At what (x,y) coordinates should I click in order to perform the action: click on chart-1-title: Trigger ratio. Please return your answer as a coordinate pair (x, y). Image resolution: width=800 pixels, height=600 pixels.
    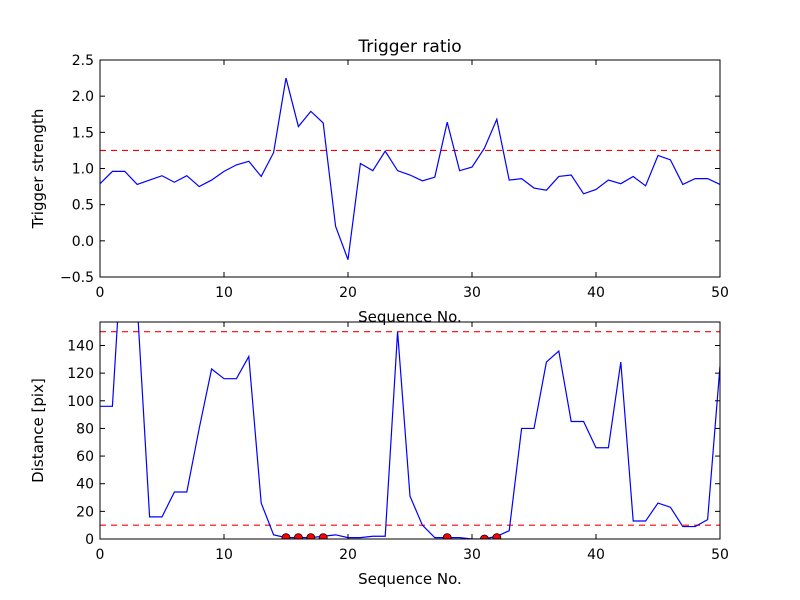
    Looking at the image, I should click on (409, 47).